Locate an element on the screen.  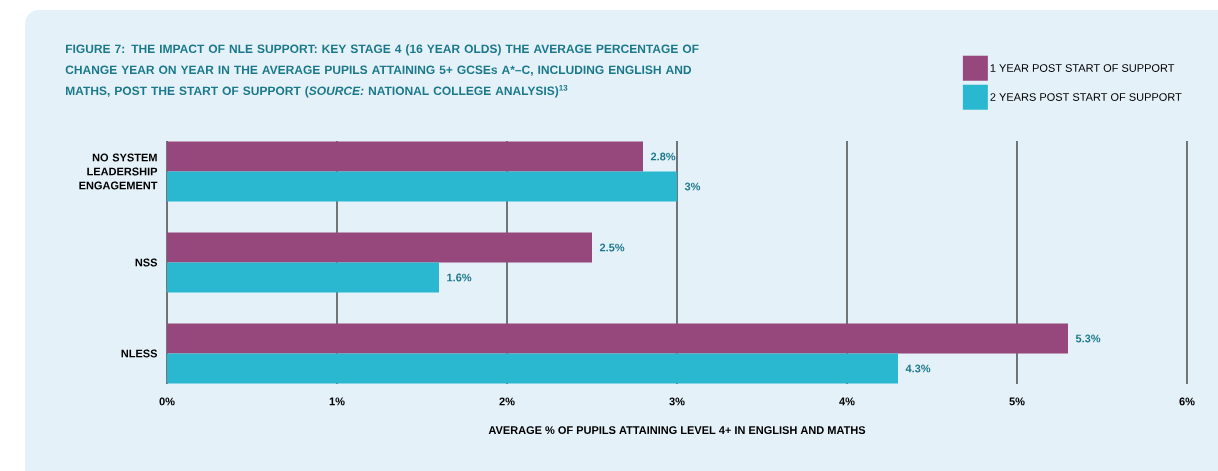
x-tick-label: 5% is located at coordinates (1017, 401).